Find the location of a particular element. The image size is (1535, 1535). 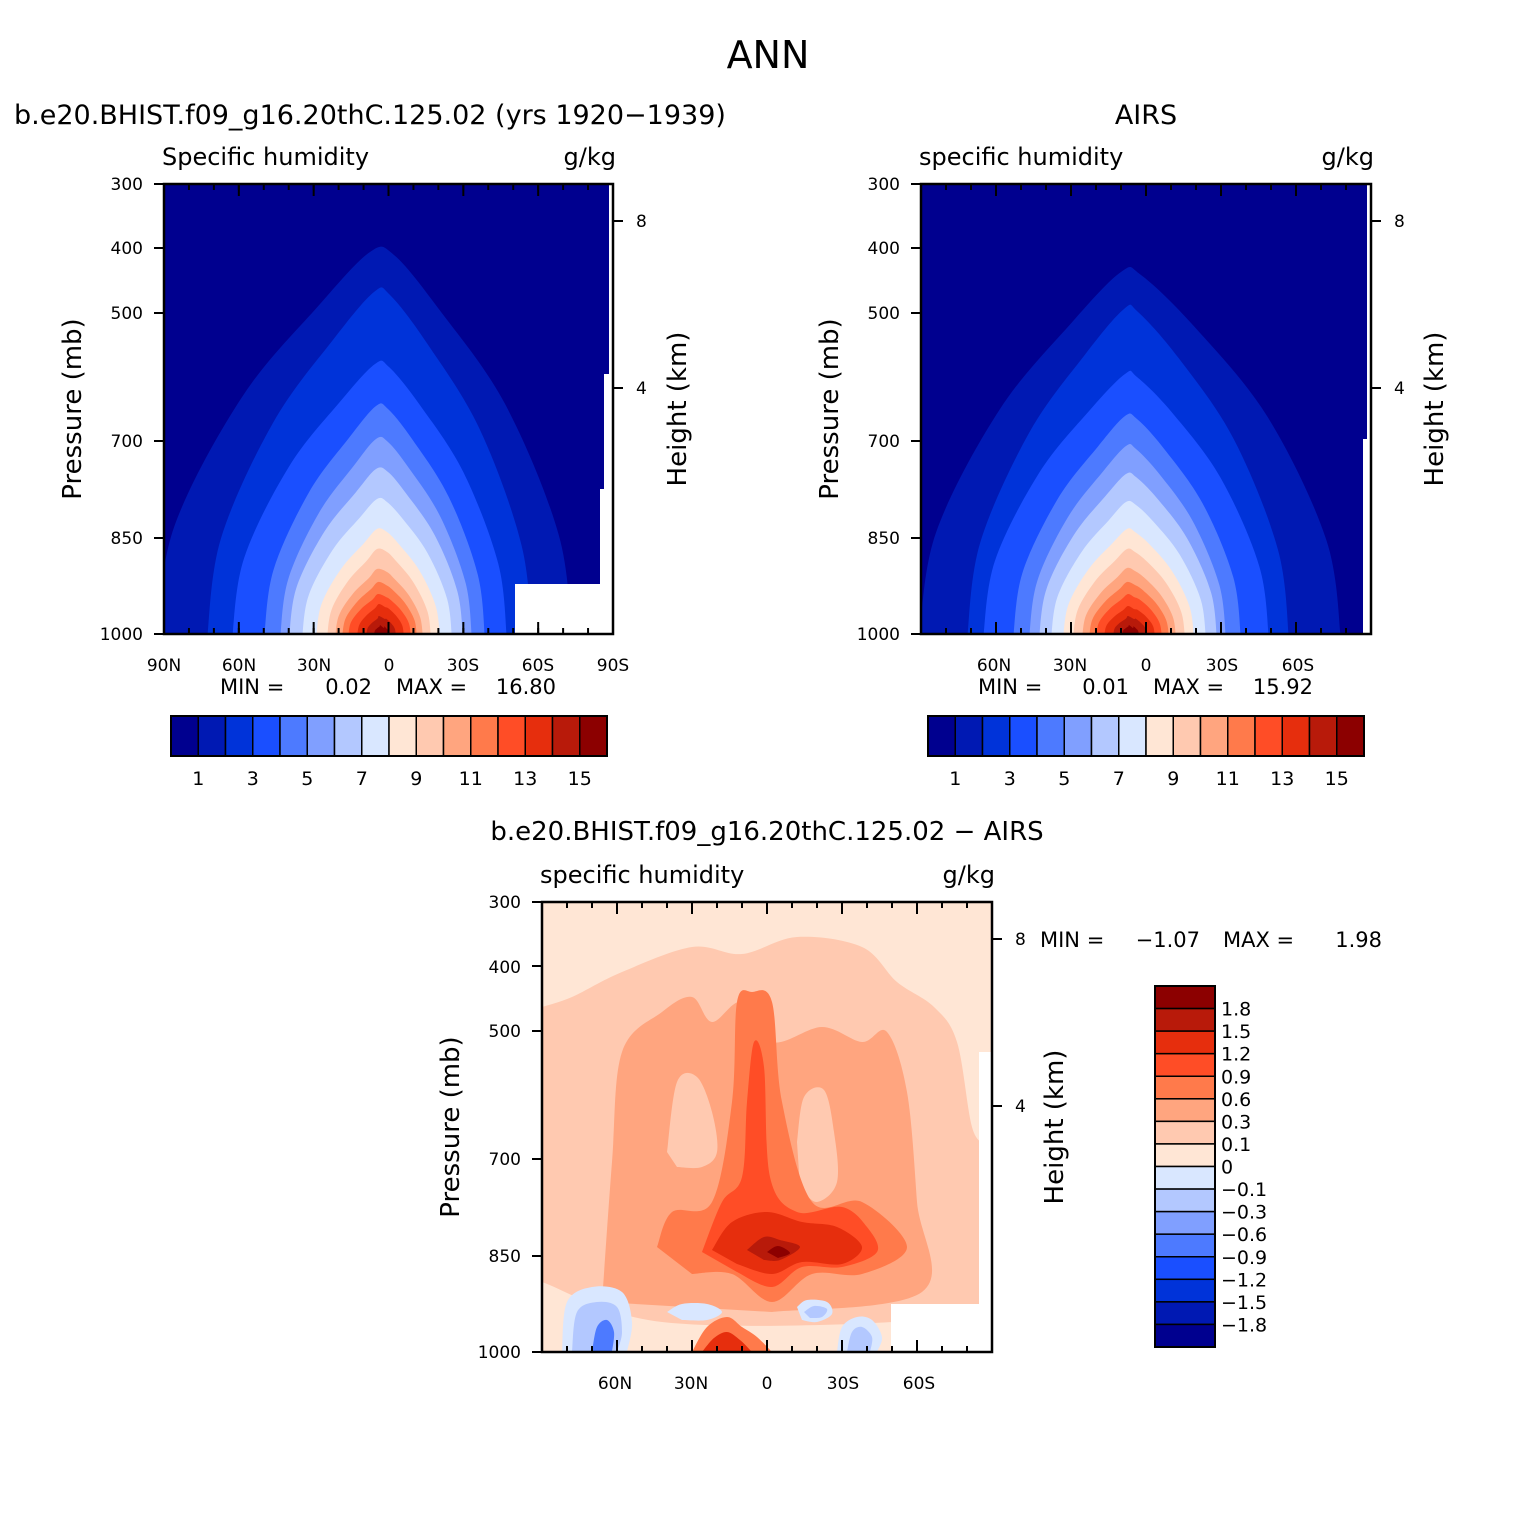

colorbar-label: 7 is located at coordinates (1119, 779).